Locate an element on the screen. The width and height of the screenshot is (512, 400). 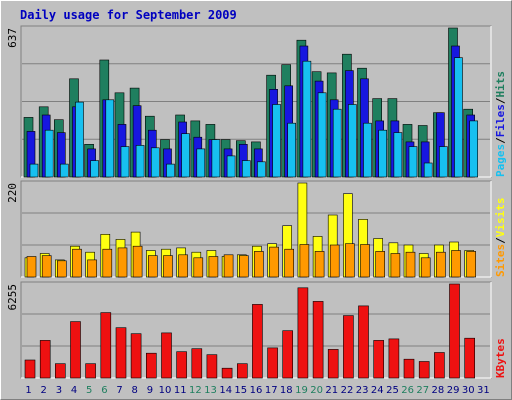
legend-item-visits: Visits is located at coordinates (500, 218).